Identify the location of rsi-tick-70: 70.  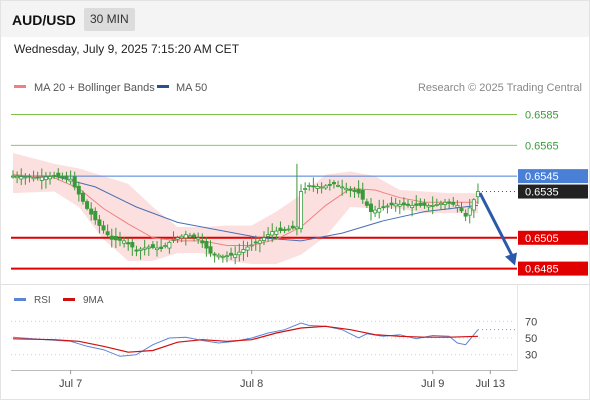
(531, 322).